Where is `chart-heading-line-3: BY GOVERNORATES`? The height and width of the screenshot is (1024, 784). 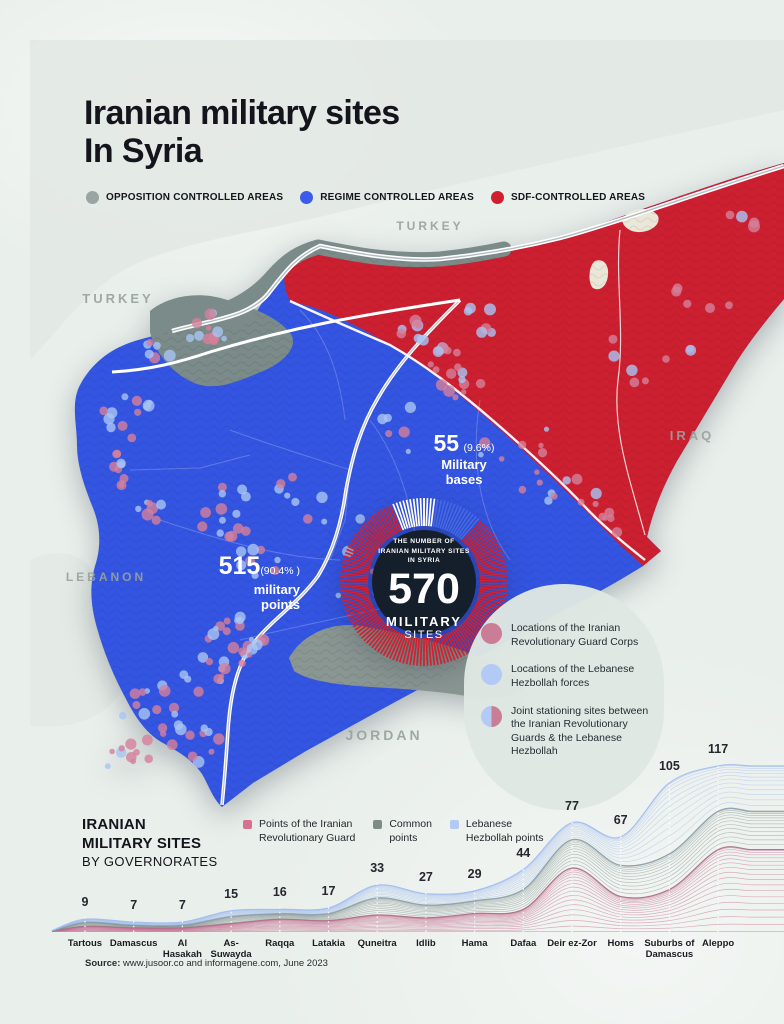 chart-heading-line-3: BY GOVERNORATES is located at coordinates (150, 861).